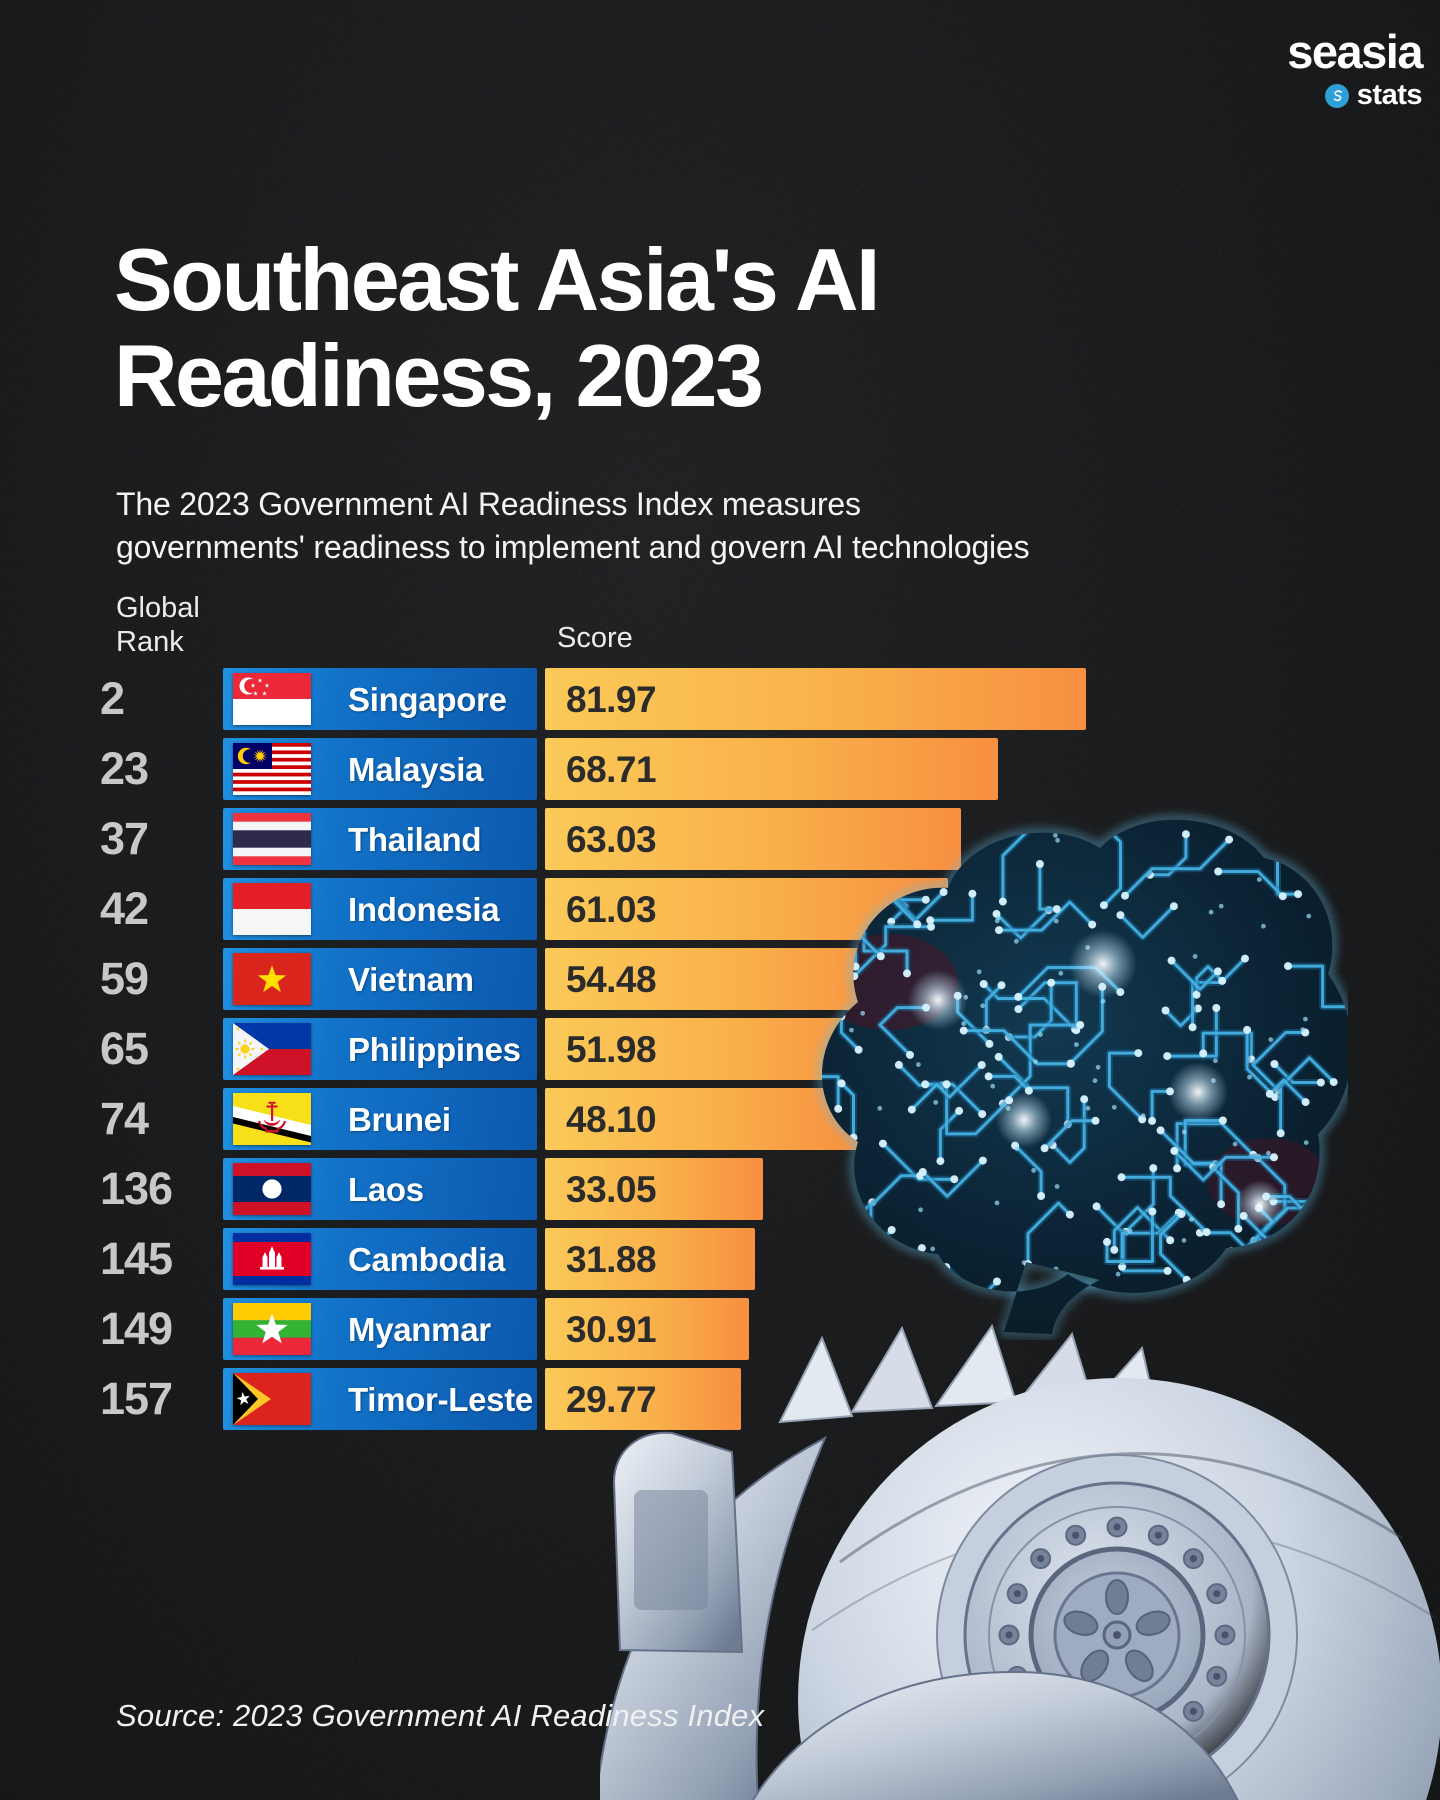 The image size is (1440, 1800). What do you see at coordinates (150, 641) in the screenshot?
I see `rank-header-line2: Rank` at bounding box center [150, 641].